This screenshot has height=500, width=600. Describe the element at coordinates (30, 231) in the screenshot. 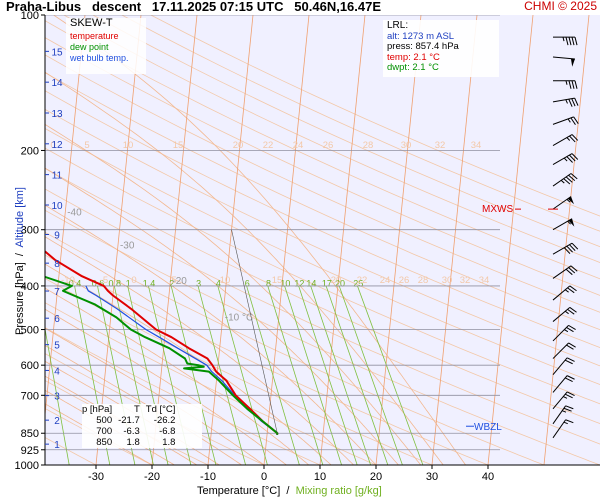

I see `y-tick-label: 300` at that location.